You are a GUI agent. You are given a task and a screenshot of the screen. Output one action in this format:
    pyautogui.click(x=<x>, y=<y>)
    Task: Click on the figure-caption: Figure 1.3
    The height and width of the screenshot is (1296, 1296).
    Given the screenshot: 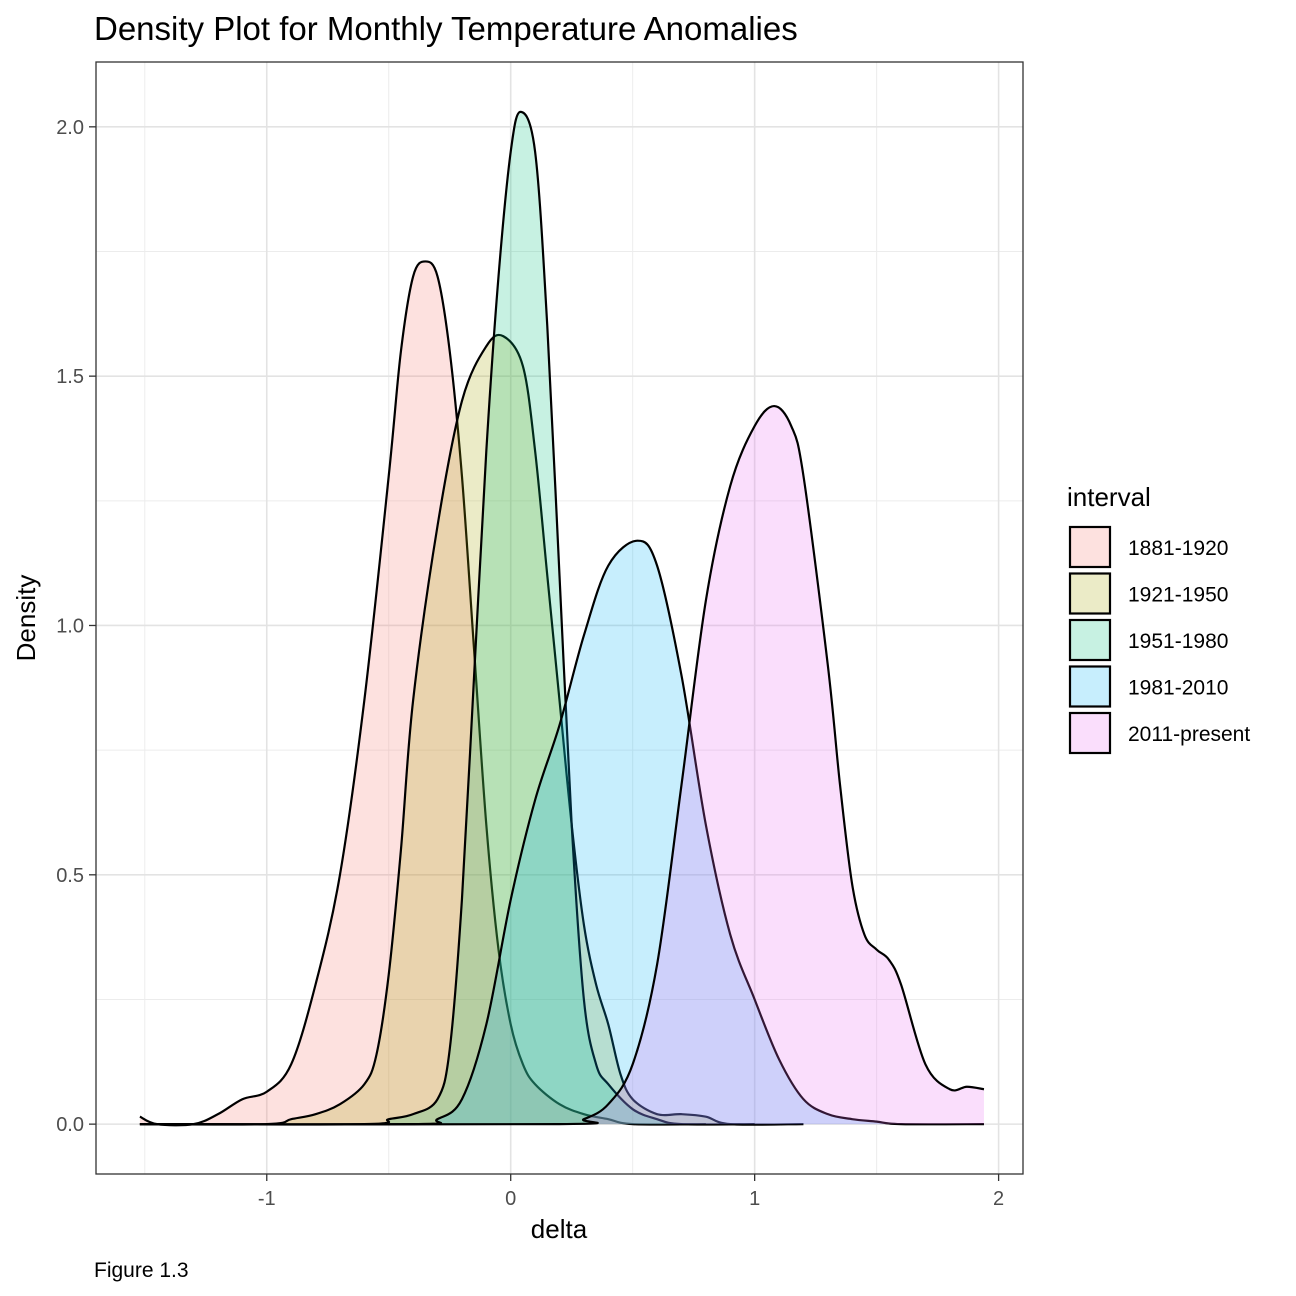 What is the action you would take?
    pyautogui.click(x=141, y=1270)
    